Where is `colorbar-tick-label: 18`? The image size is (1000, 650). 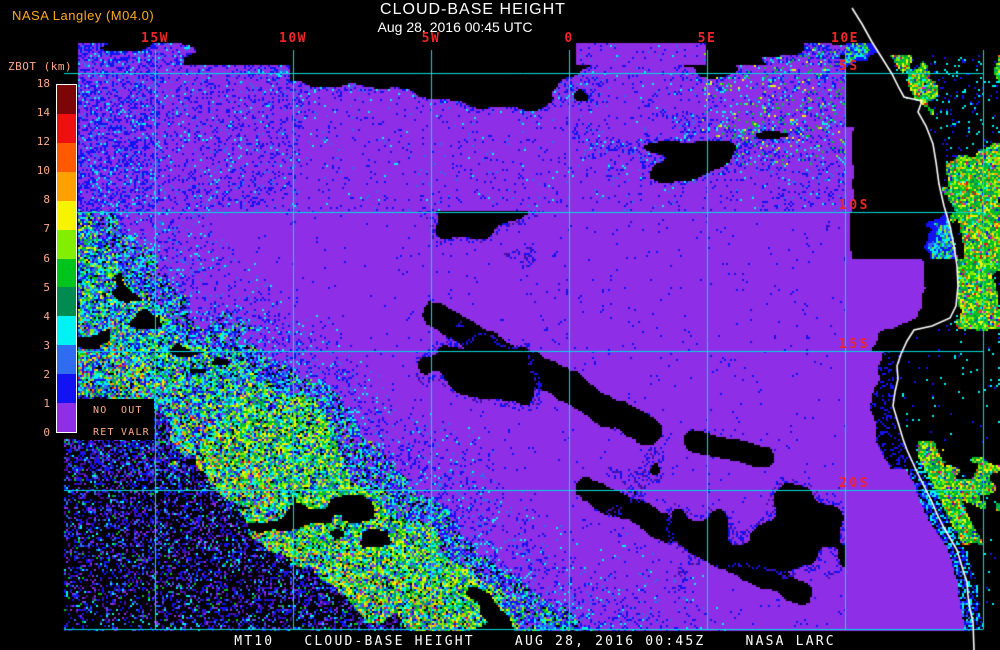
colorbar-tick-label: 18 is located at coordinates (43, 83).